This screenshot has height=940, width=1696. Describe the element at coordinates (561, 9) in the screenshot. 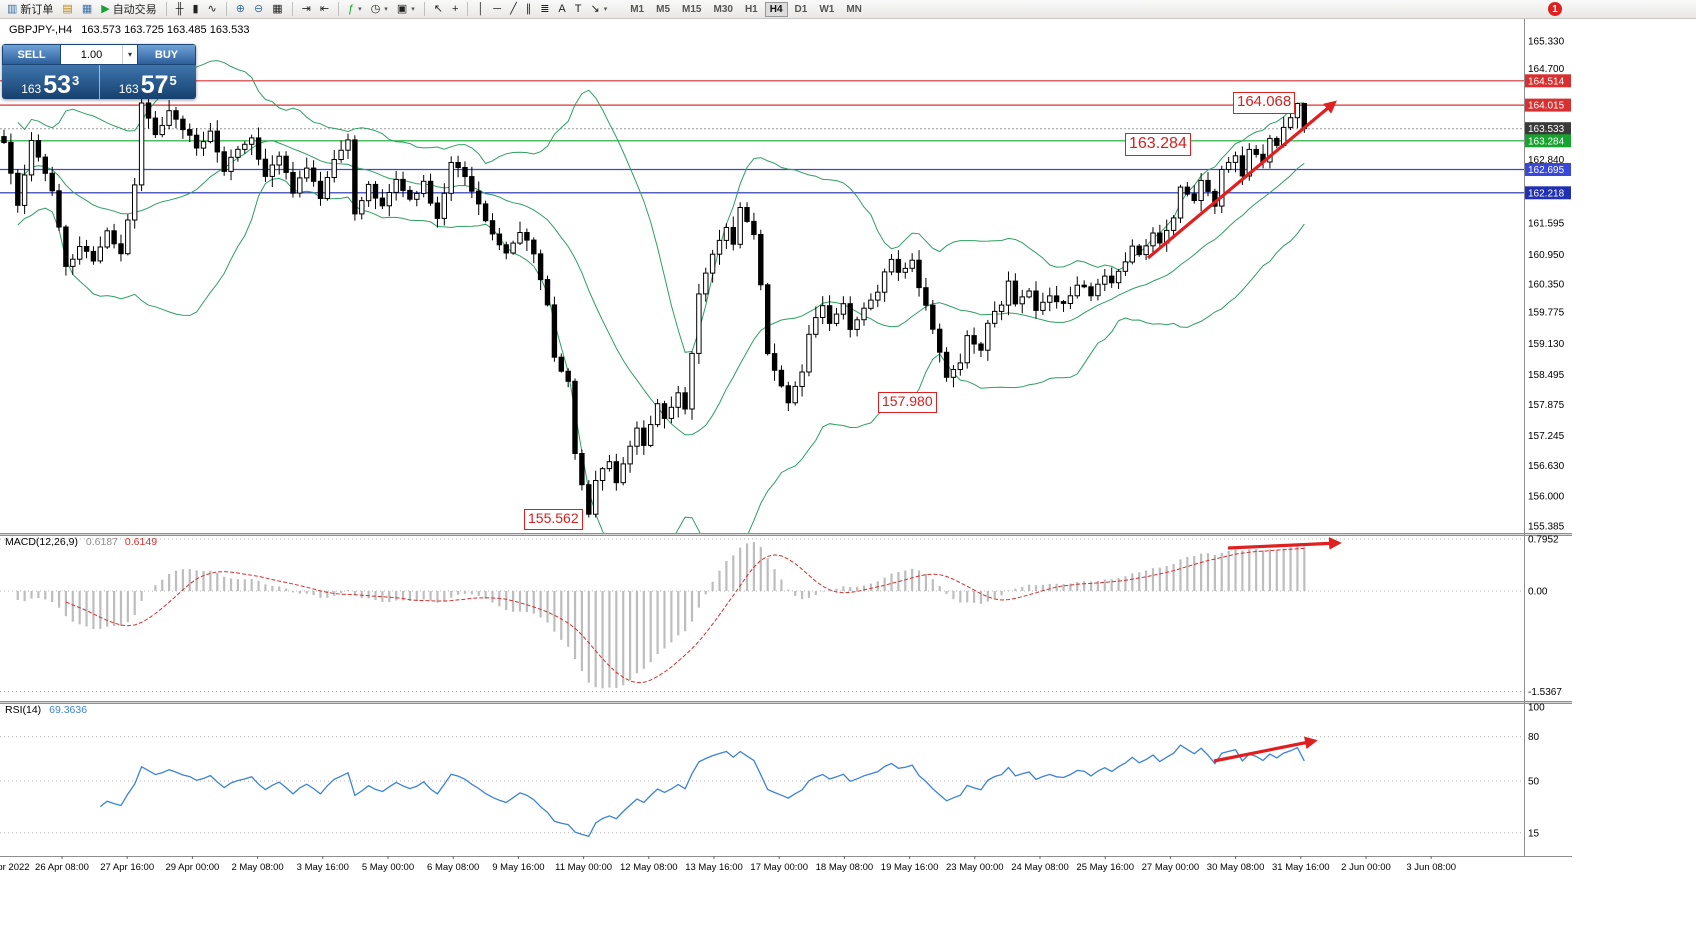

I see `text-button: A` at that location.